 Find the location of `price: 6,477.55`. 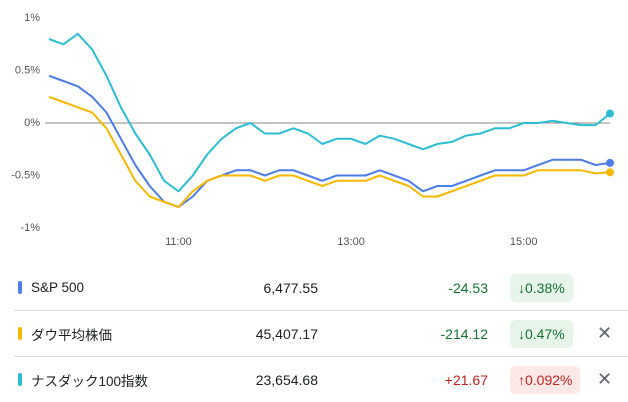

price: 6,477.55 is located at coordinates (291, 287).